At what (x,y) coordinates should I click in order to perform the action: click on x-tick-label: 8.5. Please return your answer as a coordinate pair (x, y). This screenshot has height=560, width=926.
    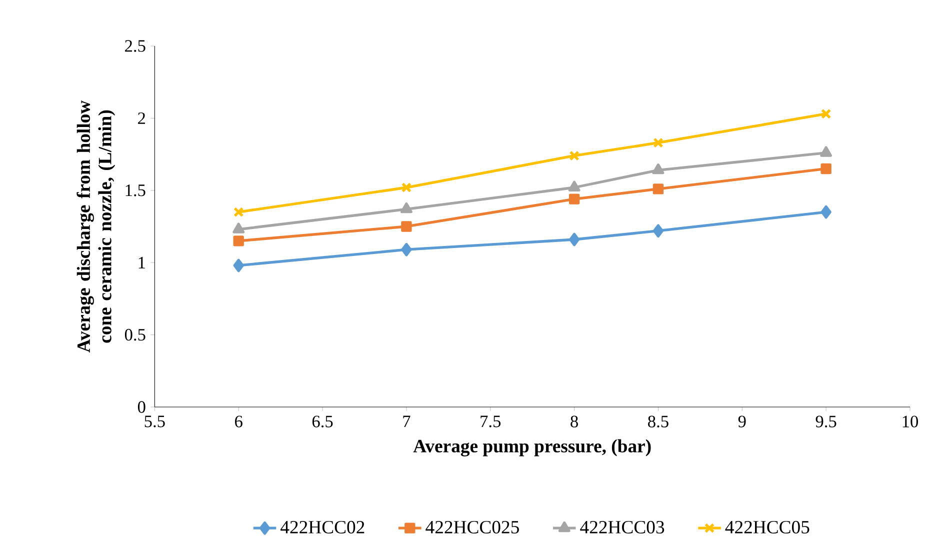
    Looking at the image, I should click on (658, 422).